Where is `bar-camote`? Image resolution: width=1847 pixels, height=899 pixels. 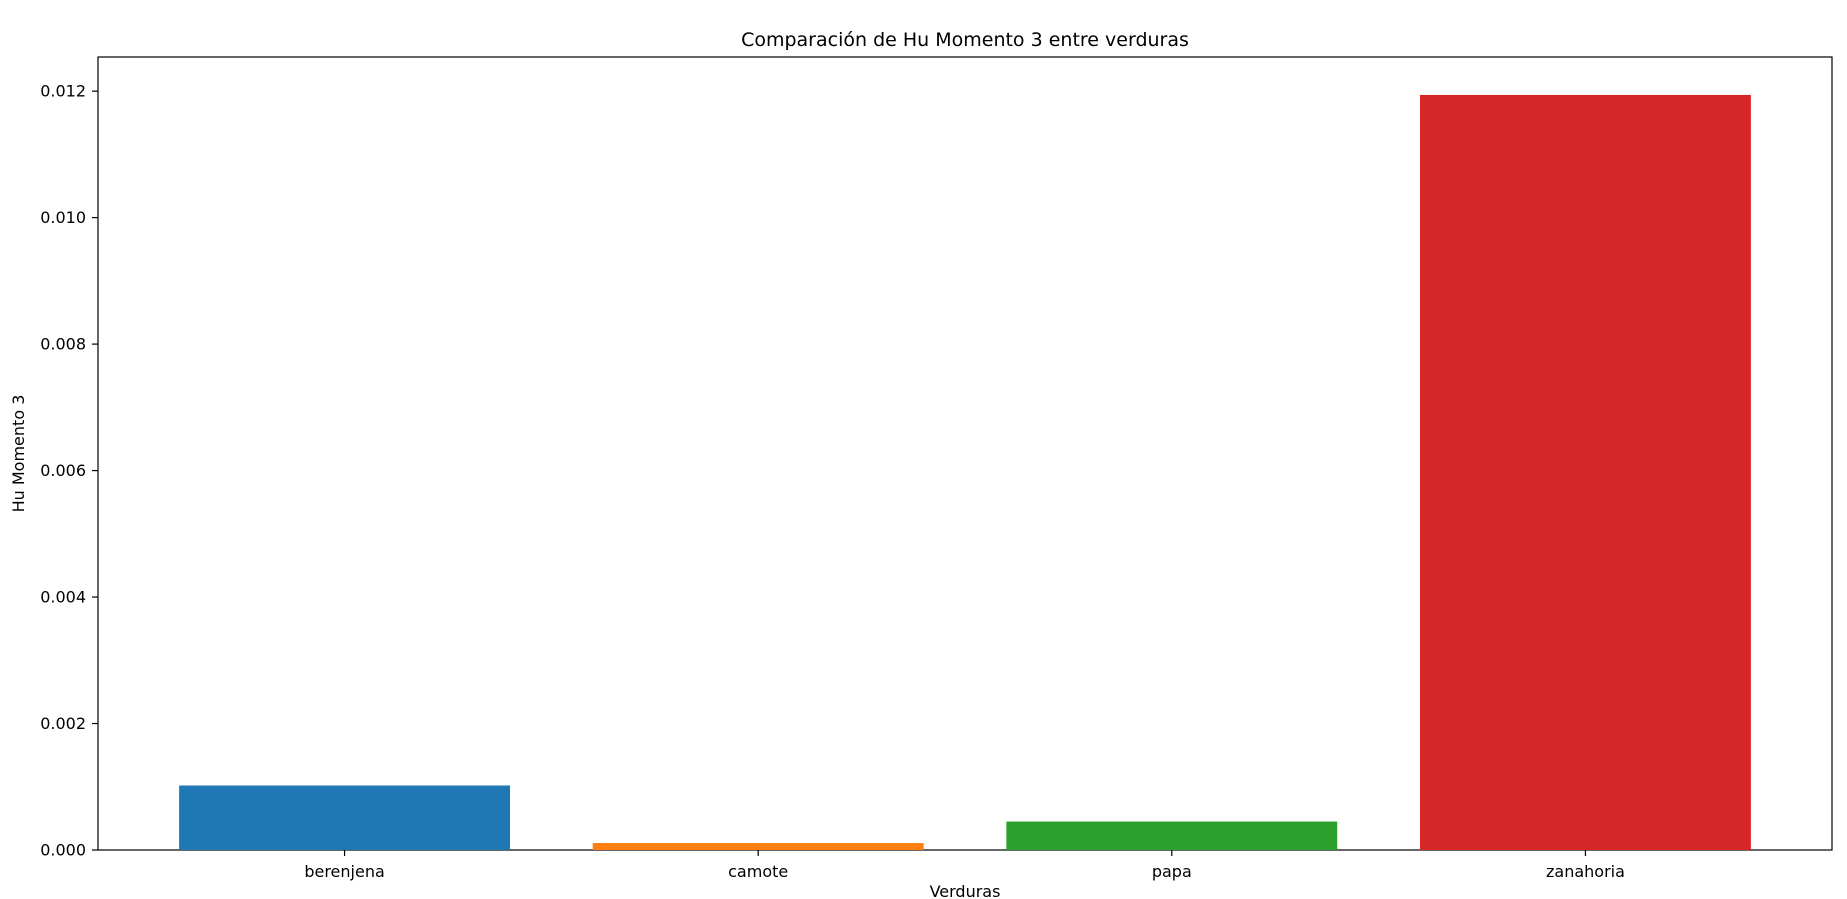 bar-camote is located at coordinates (758, 846).